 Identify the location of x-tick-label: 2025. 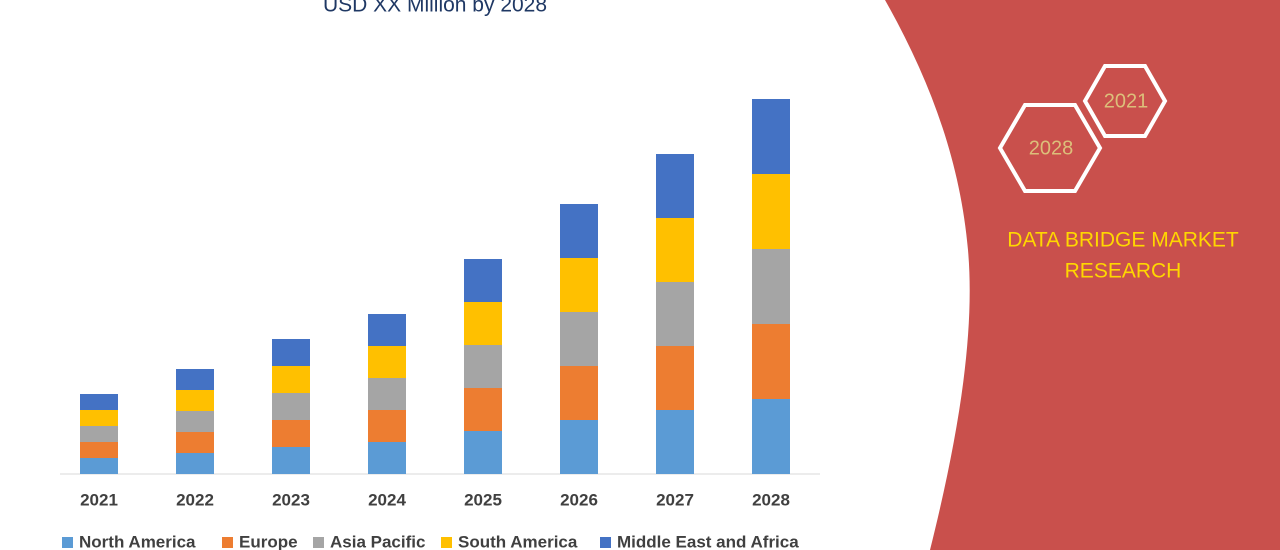
(483, 499).